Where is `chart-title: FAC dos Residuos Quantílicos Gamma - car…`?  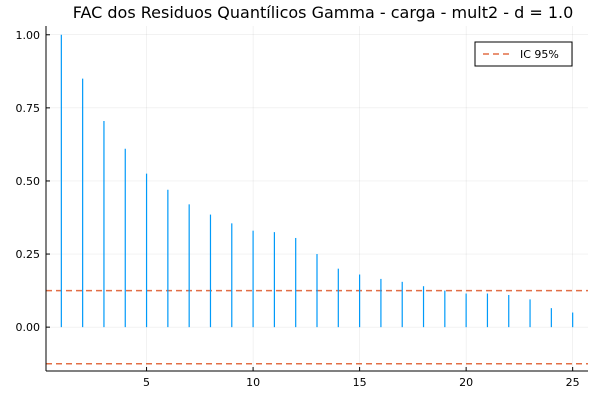
chart-title: FAC dos Residuos Quantílicos Gamma - car… is located at coordinates (323, 12).